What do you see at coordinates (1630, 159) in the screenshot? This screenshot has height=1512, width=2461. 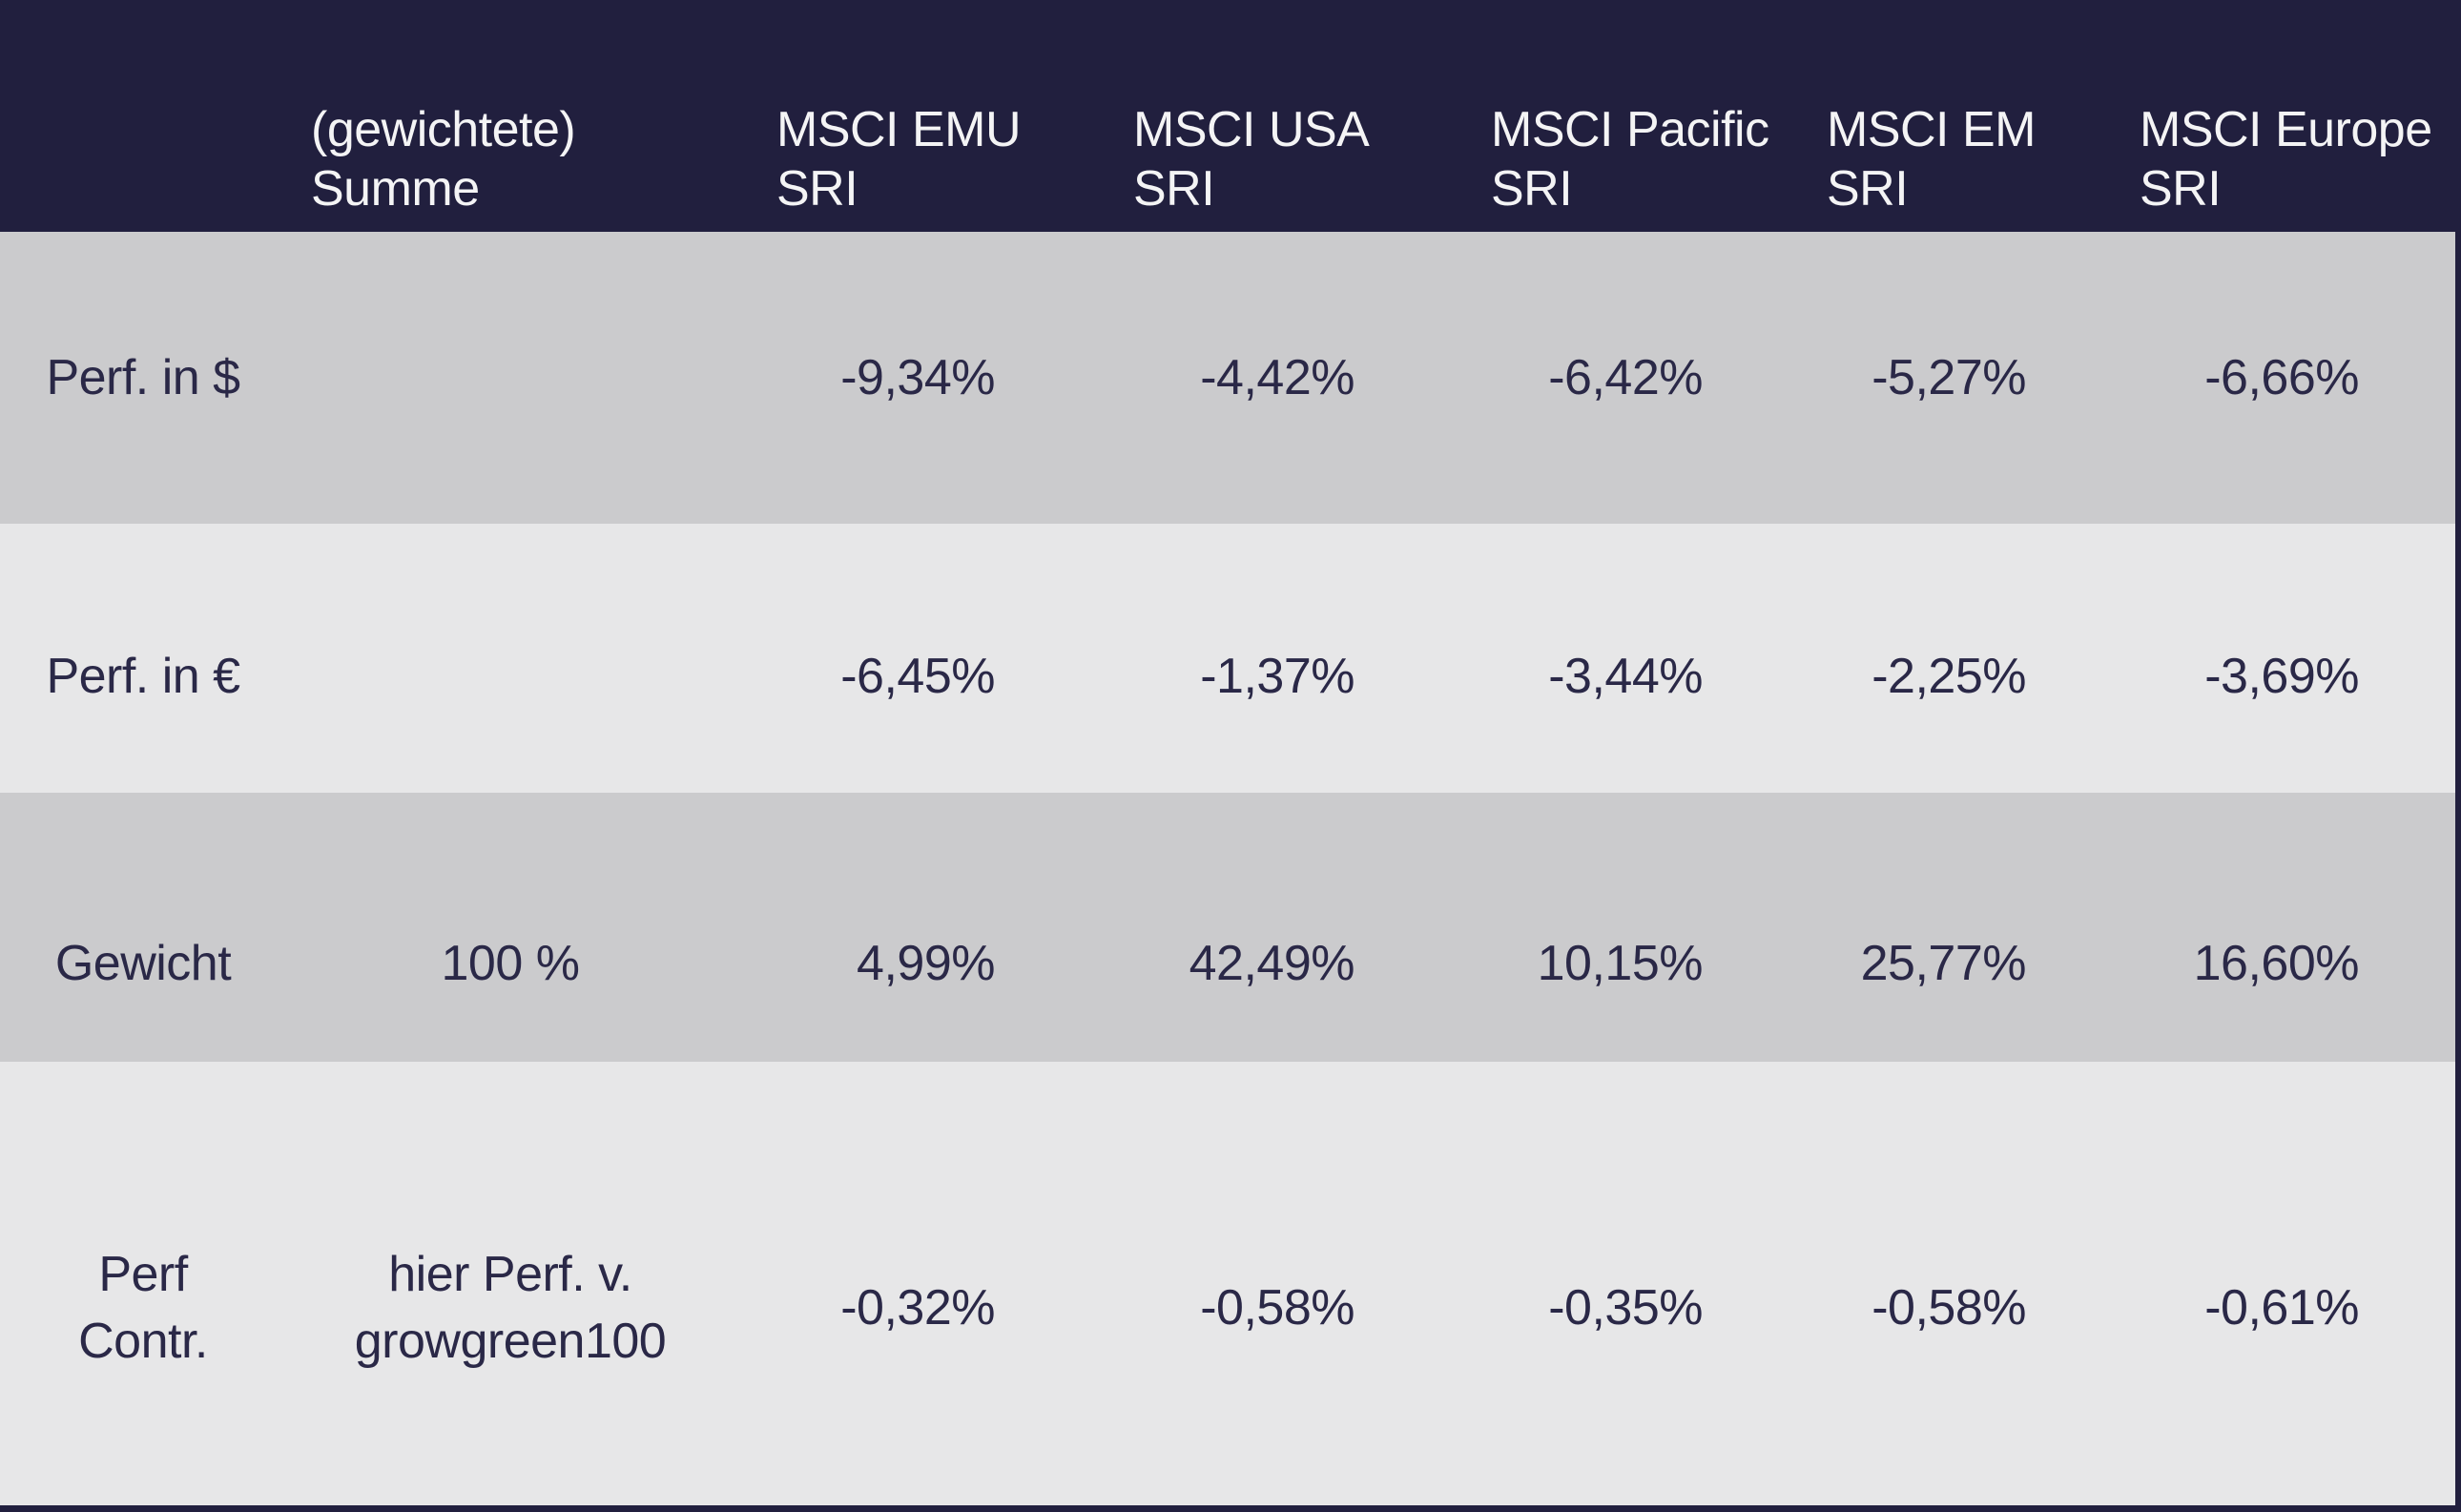 I see `column-header-msci-pacific-sri: MSCI Pacific SRI` at bounding box center [1630, 159].